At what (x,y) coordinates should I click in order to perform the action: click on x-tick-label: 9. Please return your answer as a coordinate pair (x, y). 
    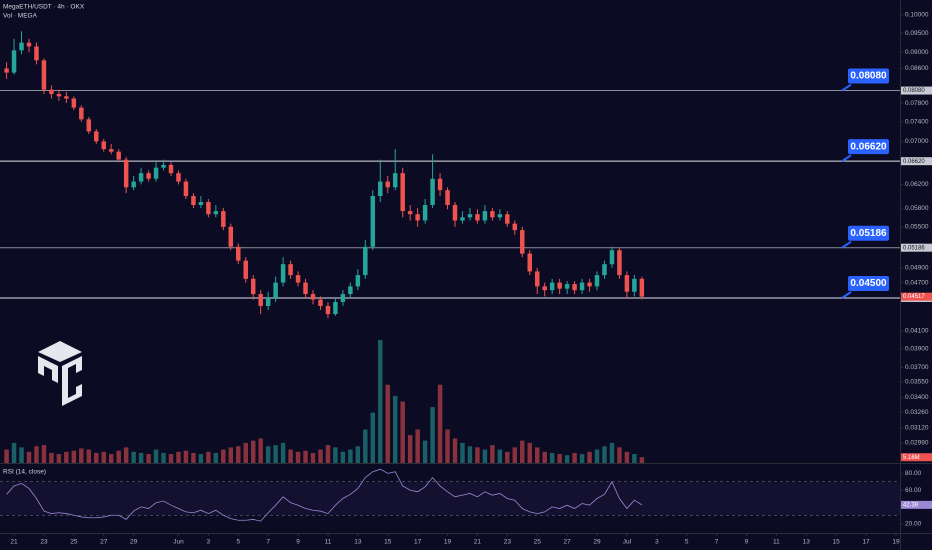
    Looking at the image, I should click on (298, 542).